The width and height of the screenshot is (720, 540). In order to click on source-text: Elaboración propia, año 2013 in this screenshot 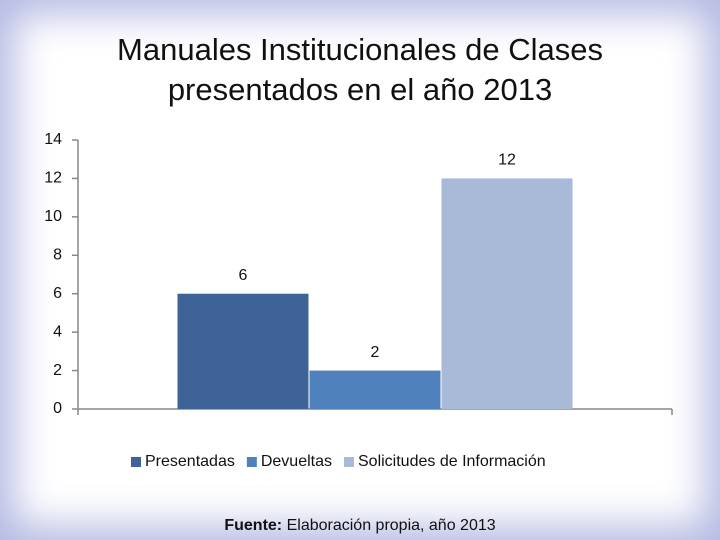, I will do `click(391, 525)`.